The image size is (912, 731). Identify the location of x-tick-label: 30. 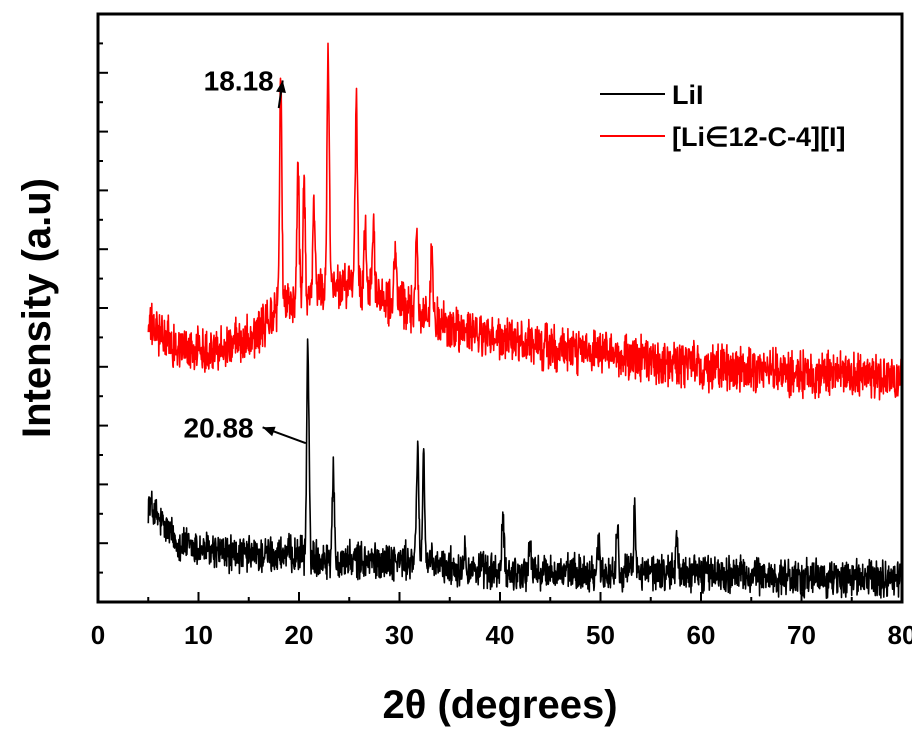
(399, 635).